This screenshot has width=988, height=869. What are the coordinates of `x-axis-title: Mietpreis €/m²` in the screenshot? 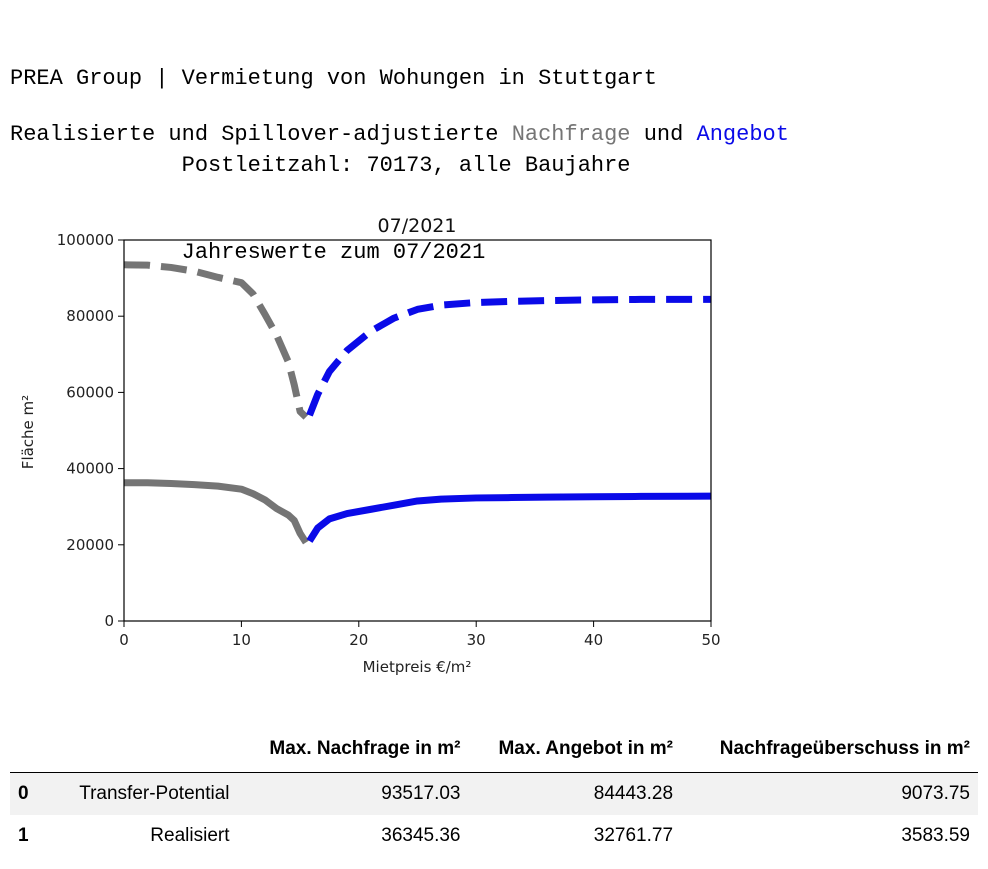 It's located at (417, 667).